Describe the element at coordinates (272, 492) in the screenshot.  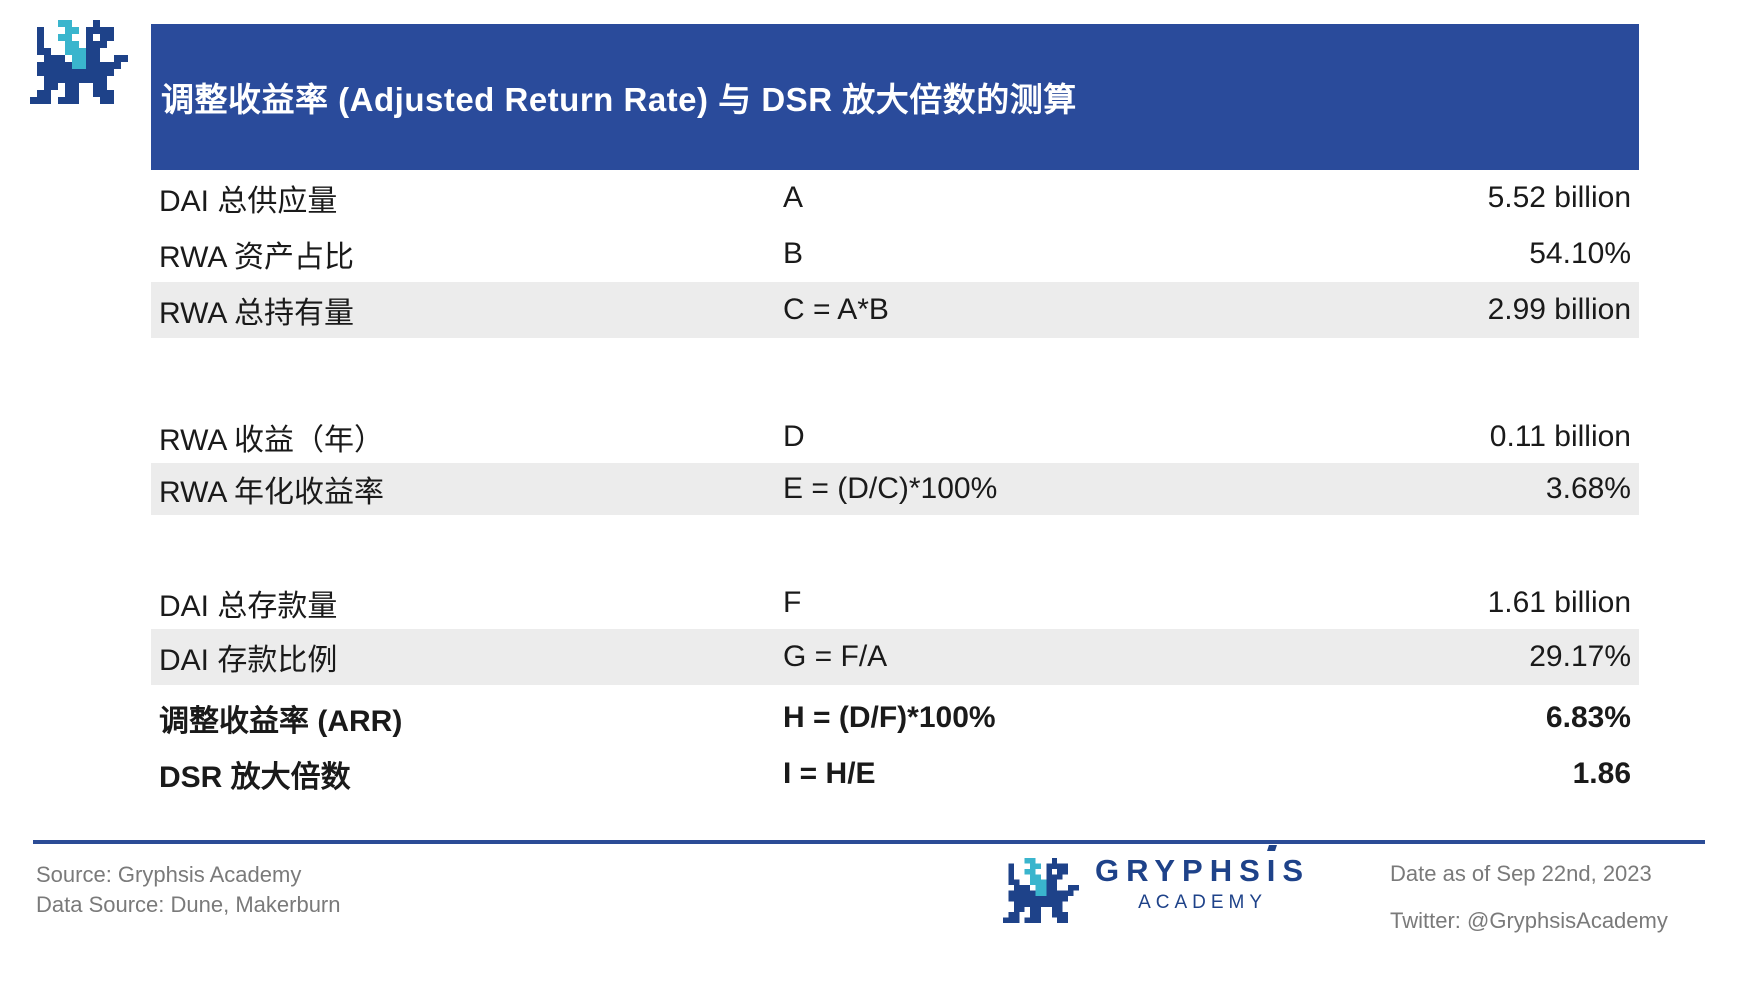
I see `row-label: RWA 年化收益率` at that location.